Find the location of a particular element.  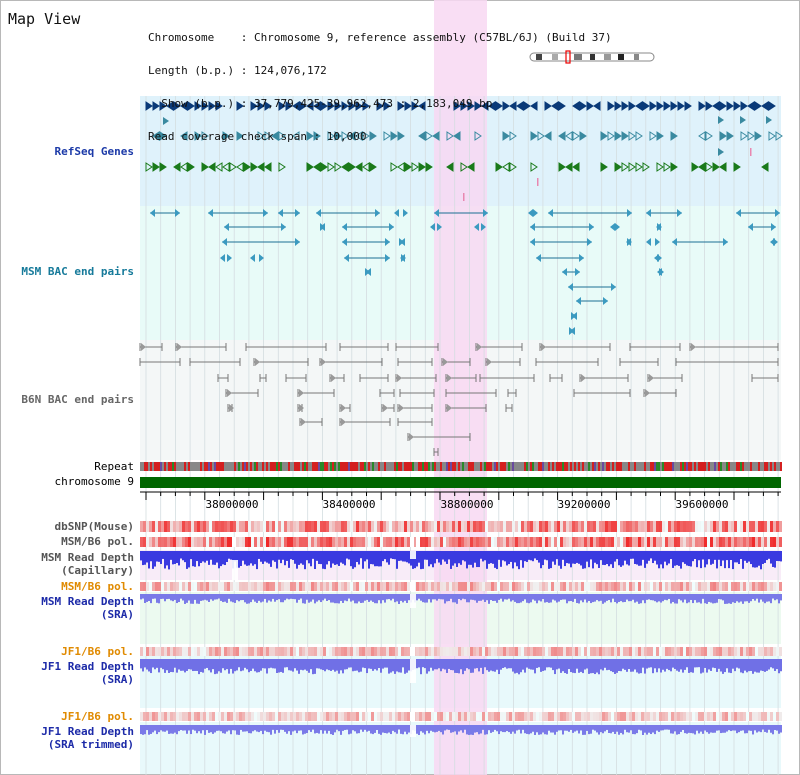

repeat-track is located at coordinates (461, 466).